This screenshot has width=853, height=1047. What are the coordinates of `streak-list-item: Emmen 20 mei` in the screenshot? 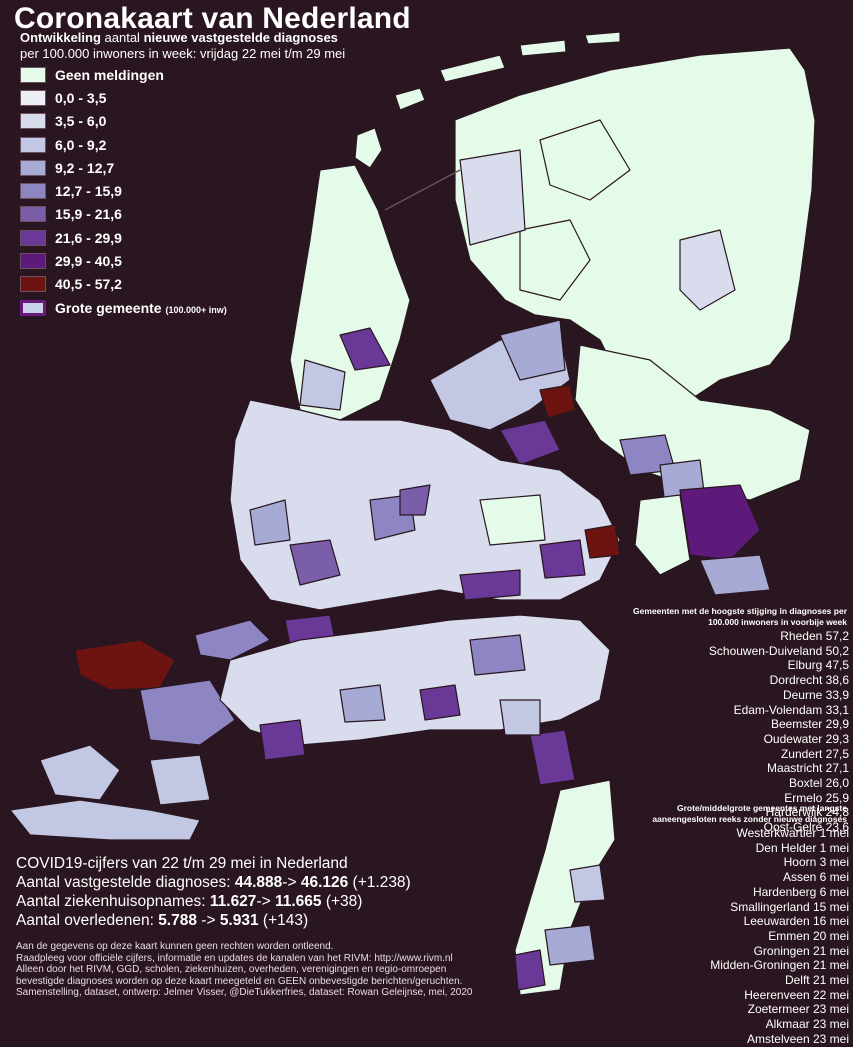 It's located at (779, 936).